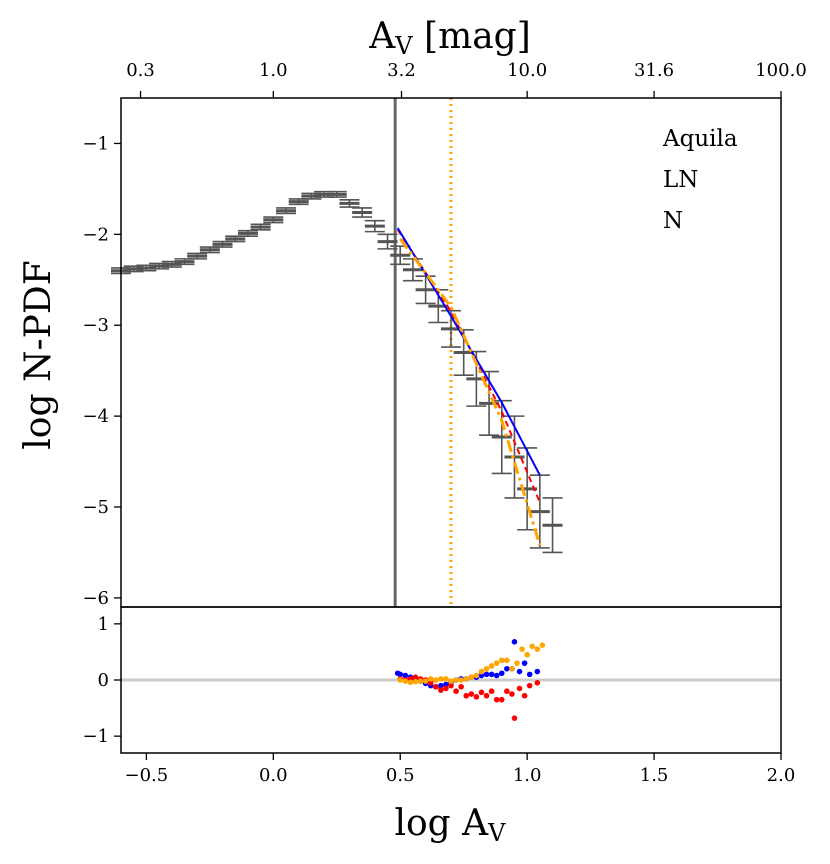  I want to click on x-axis-title: log AV, so click(450, 825).